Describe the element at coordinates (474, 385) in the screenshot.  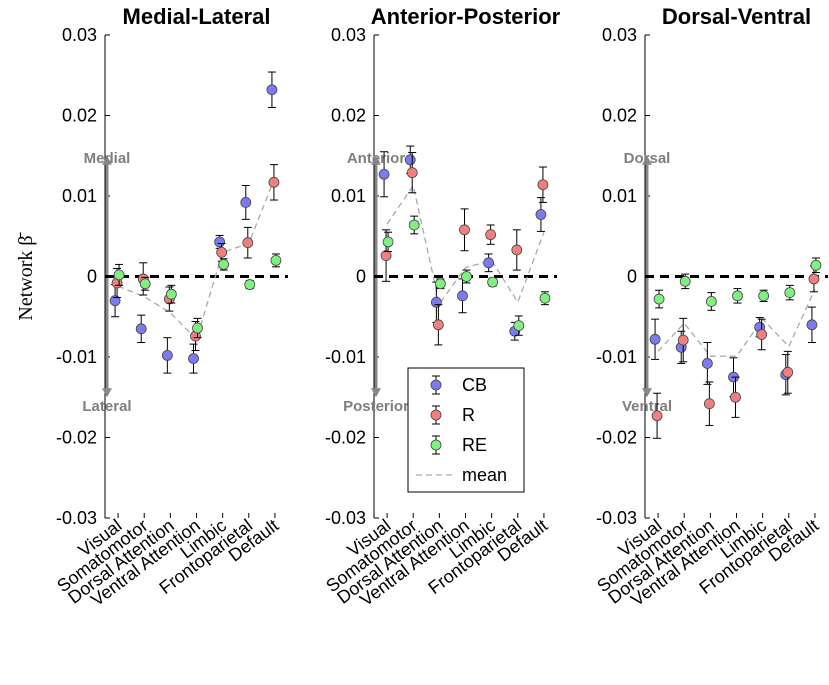
I see `legend-label-cb: CB` at that location.